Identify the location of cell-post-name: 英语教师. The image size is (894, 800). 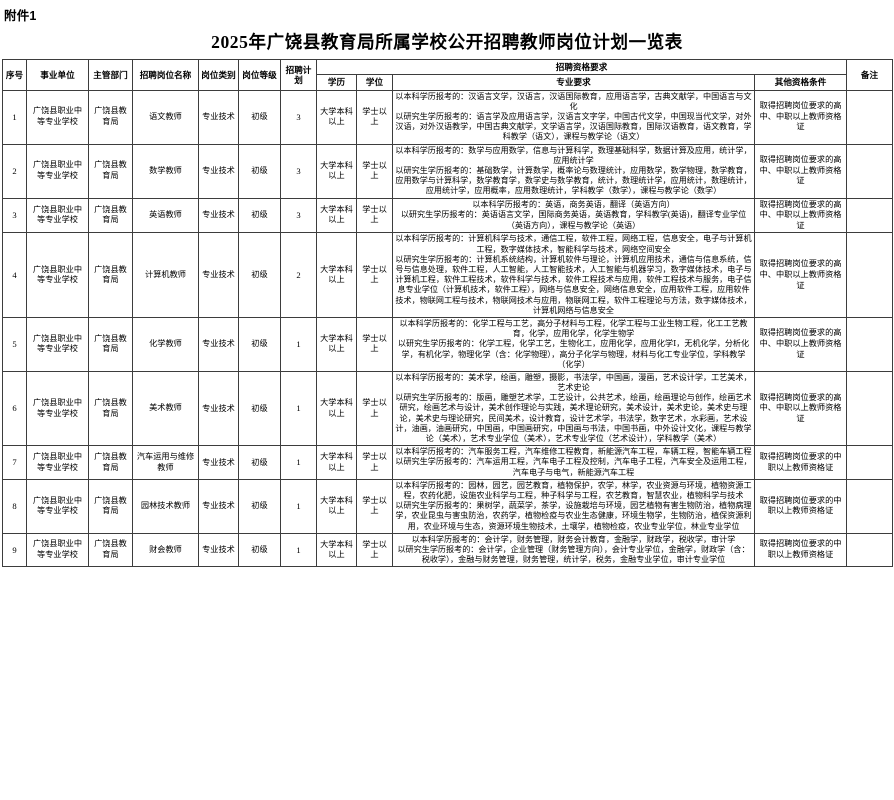
(165, 215).